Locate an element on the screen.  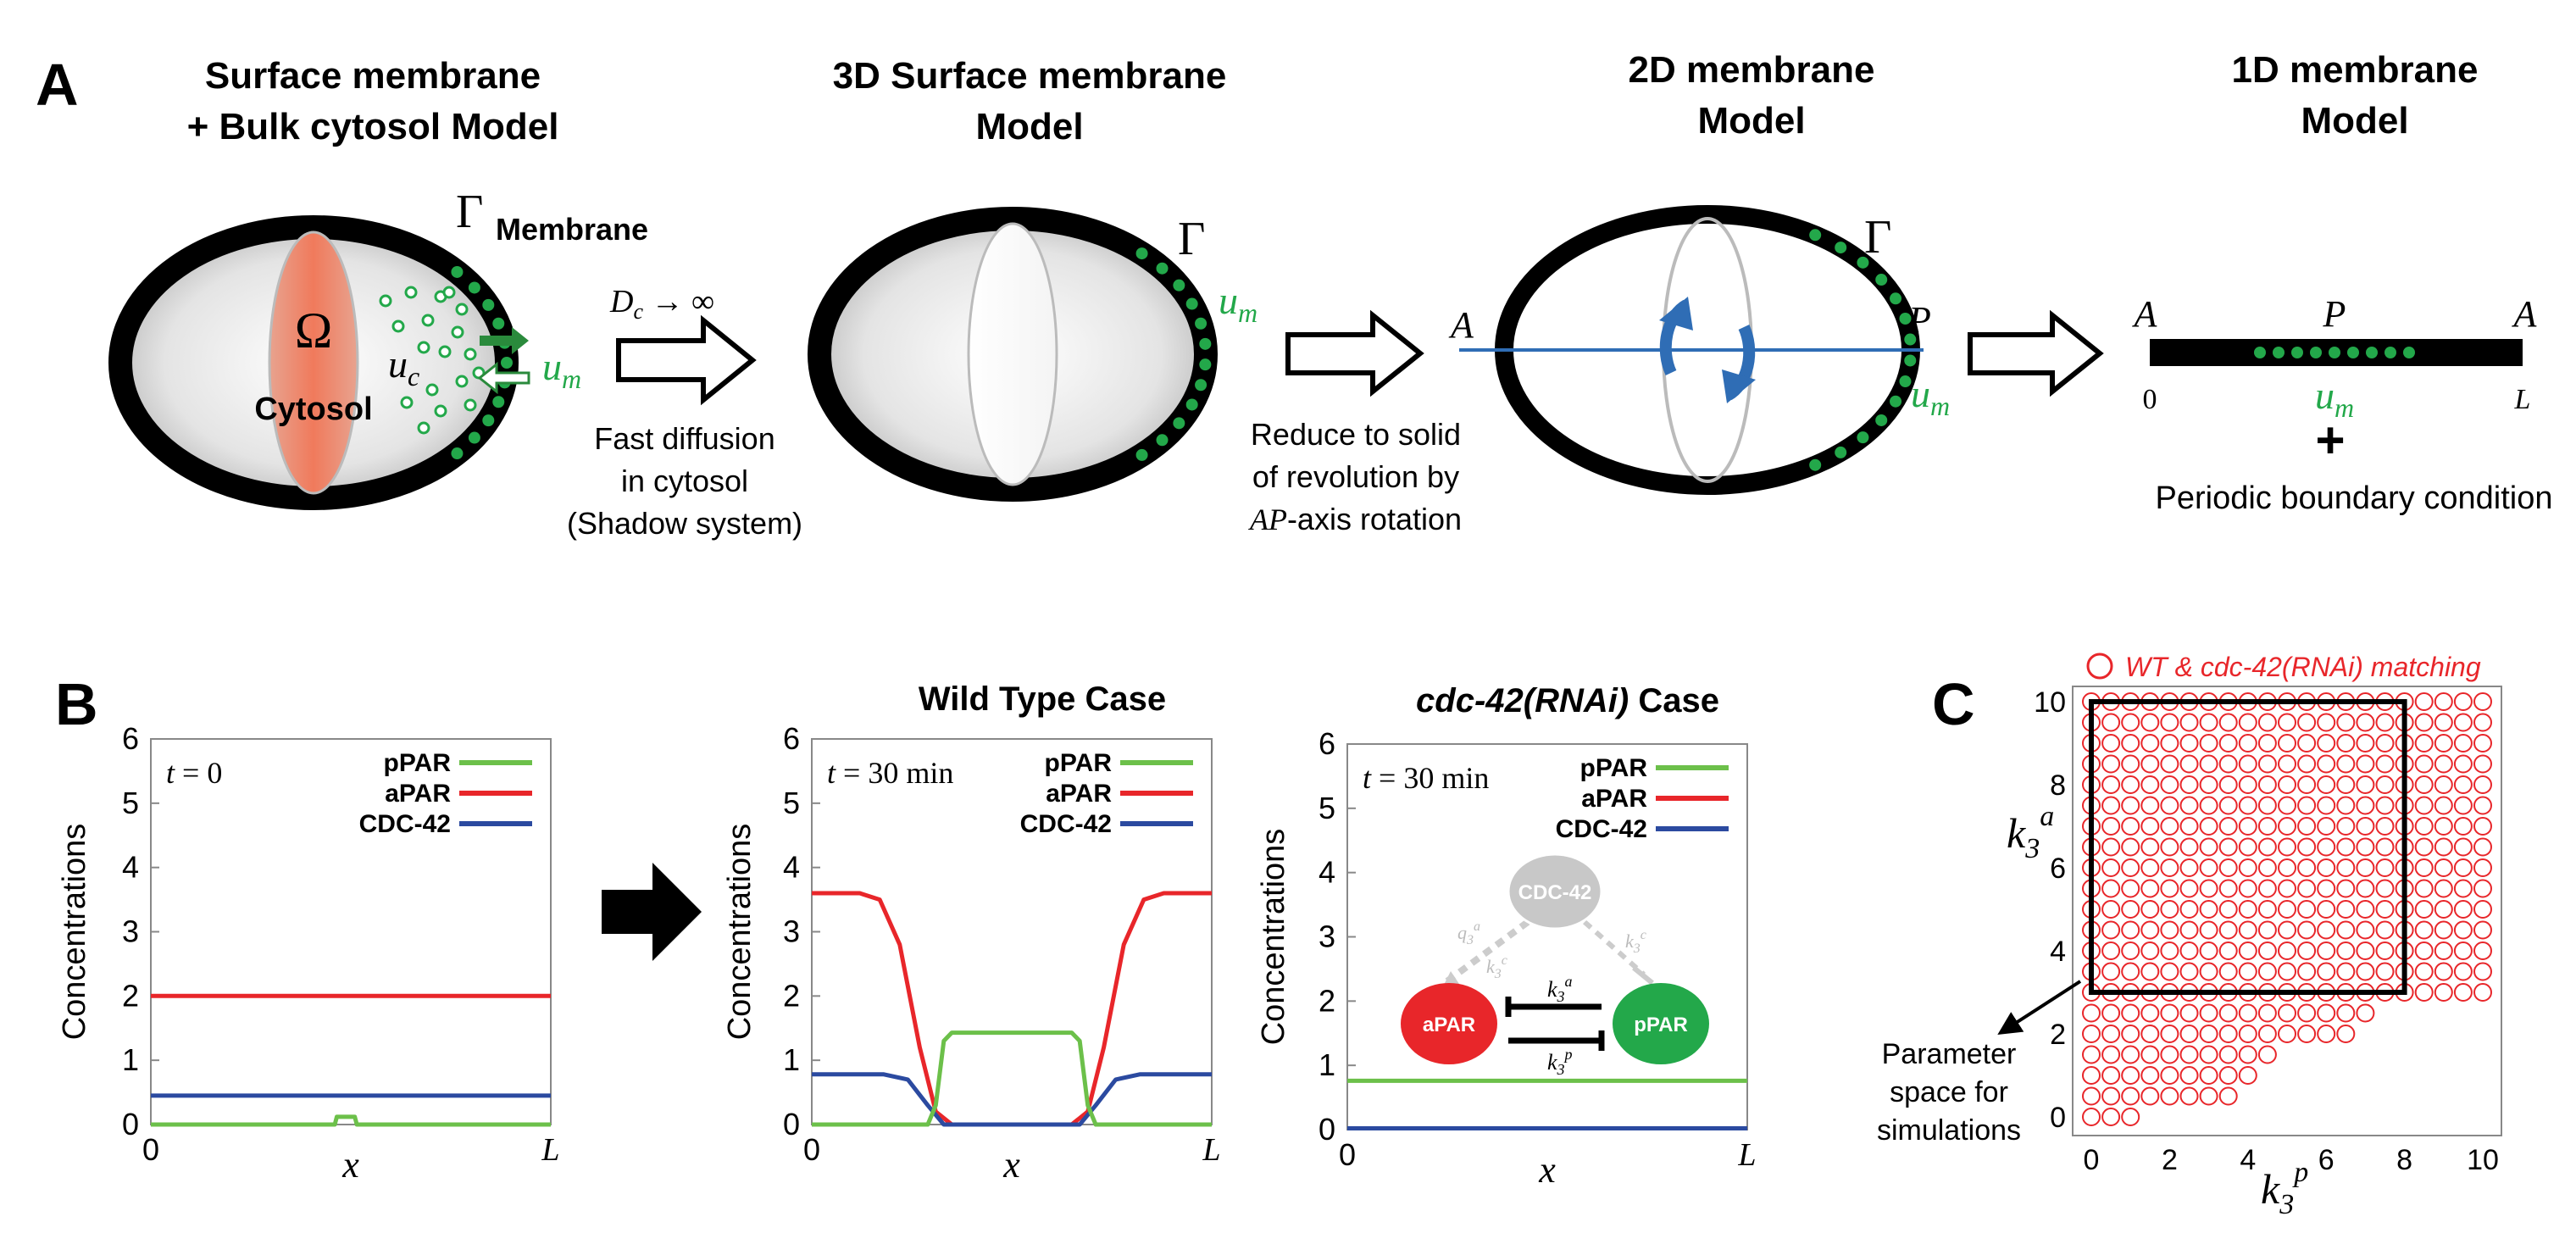
bar-p: P is located at coordinates (2334, 314).